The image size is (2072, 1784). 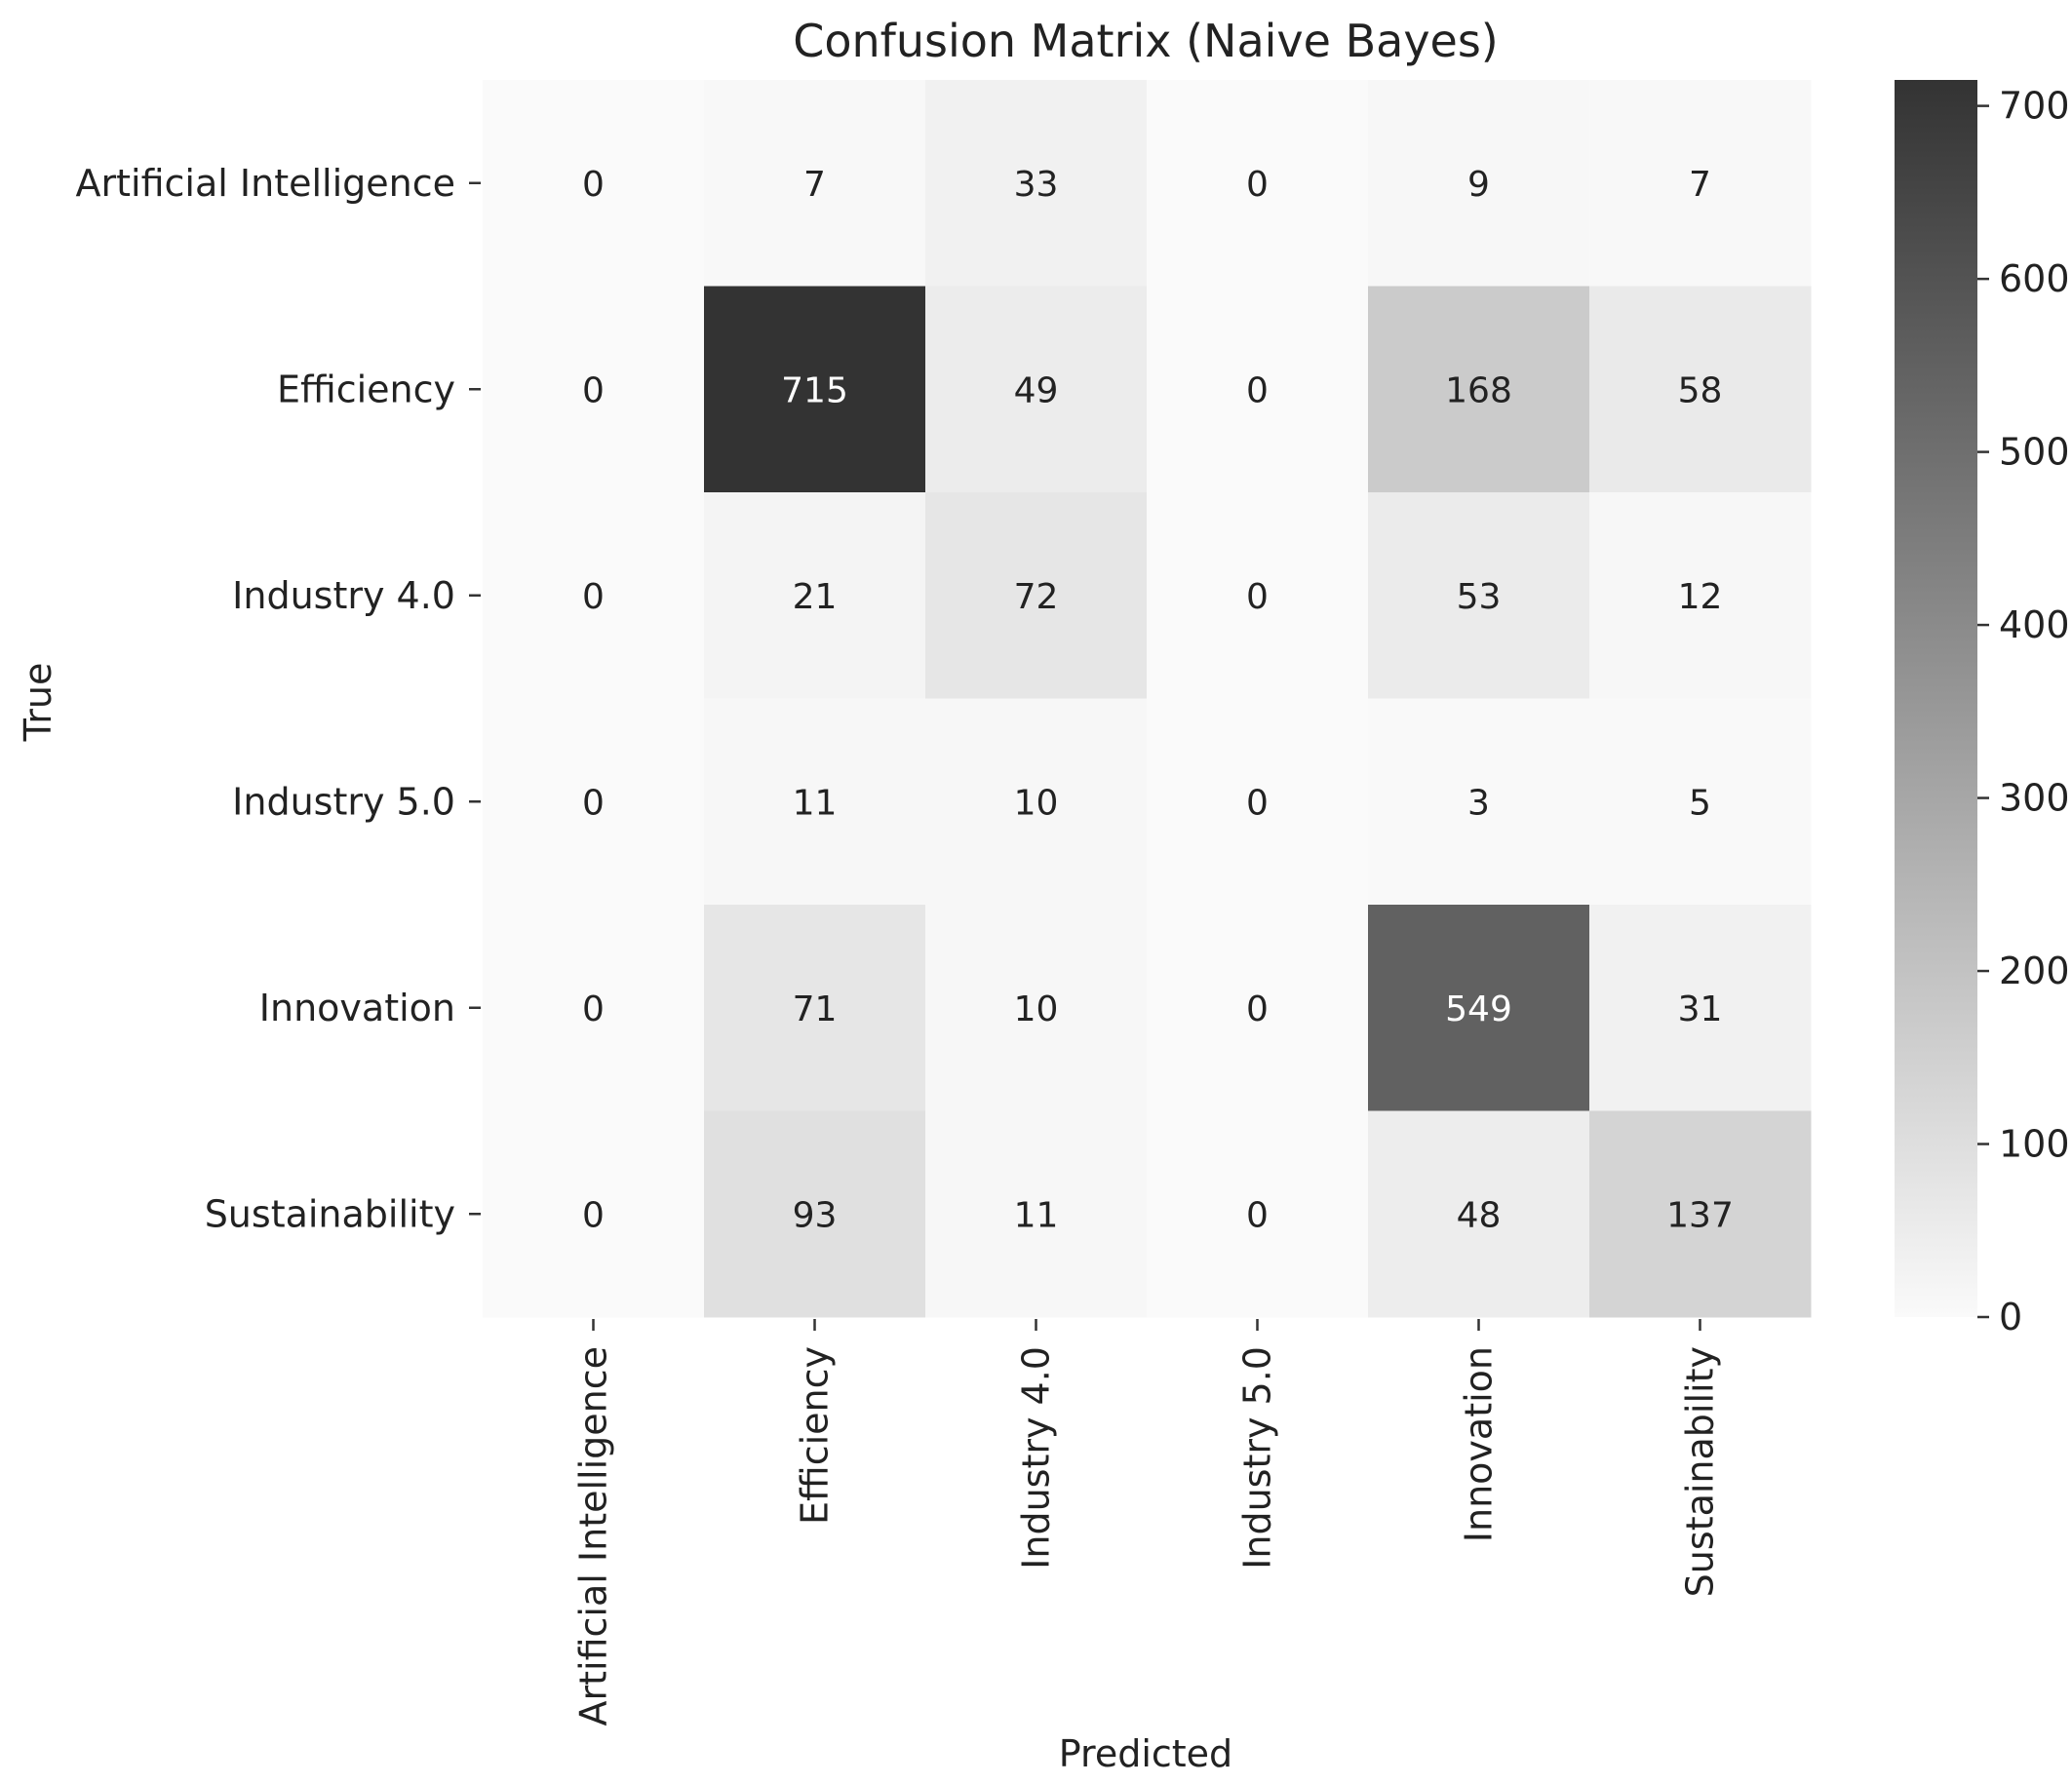 What do you see at coordinates (343, 595) in the screenshot?
I see `y-tick-label: Industry 4.0` at bounding box center [343, 595].